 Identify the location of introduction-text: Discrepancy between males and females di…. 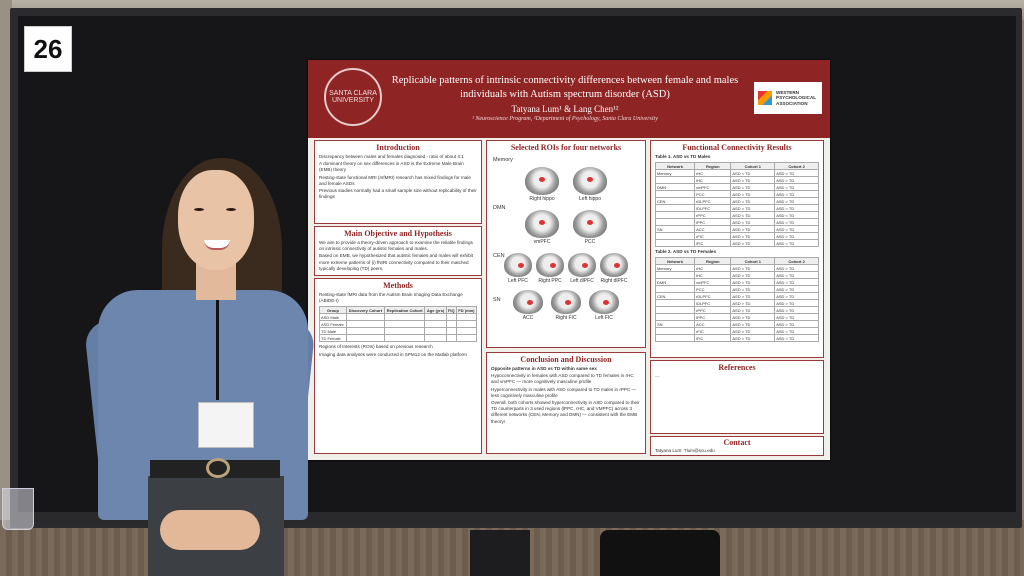
(398, 177).